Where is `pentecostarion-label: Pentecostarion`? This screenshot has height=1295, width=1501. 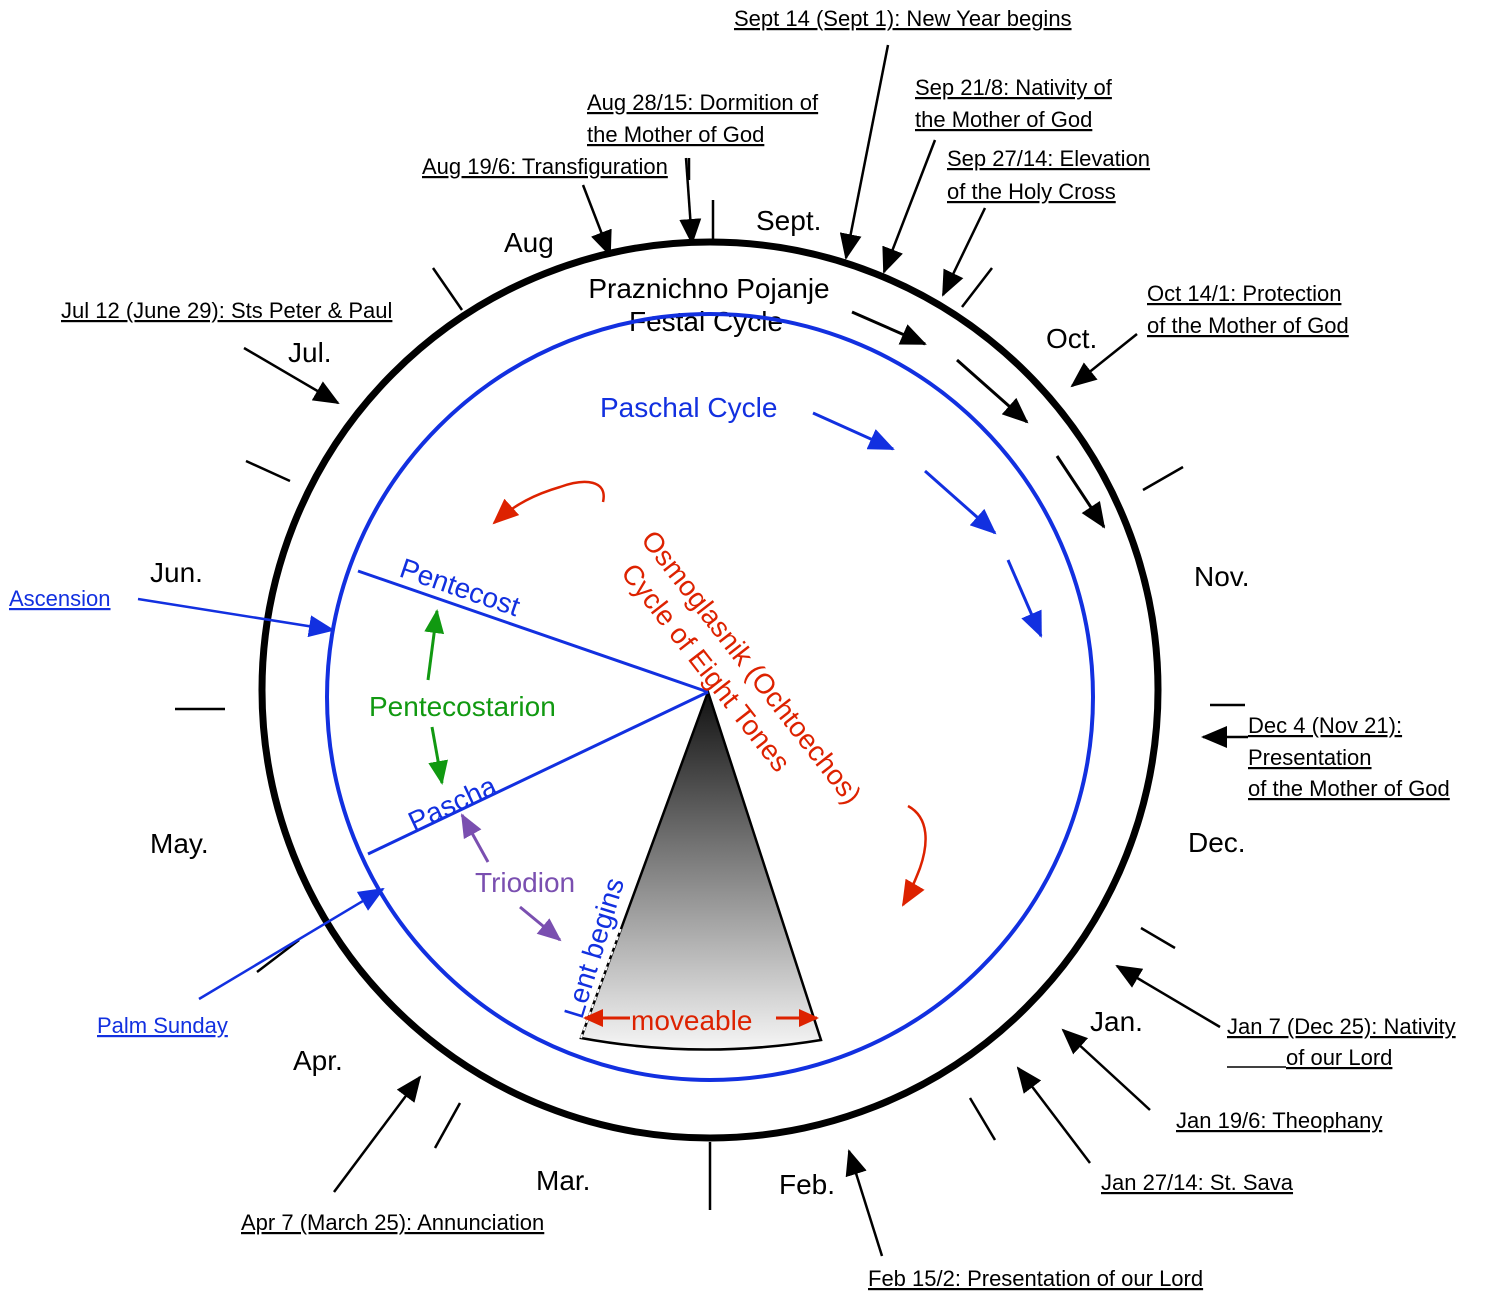
pentecostarion-label: Pentecostarion is located at coordinates (462, 706).